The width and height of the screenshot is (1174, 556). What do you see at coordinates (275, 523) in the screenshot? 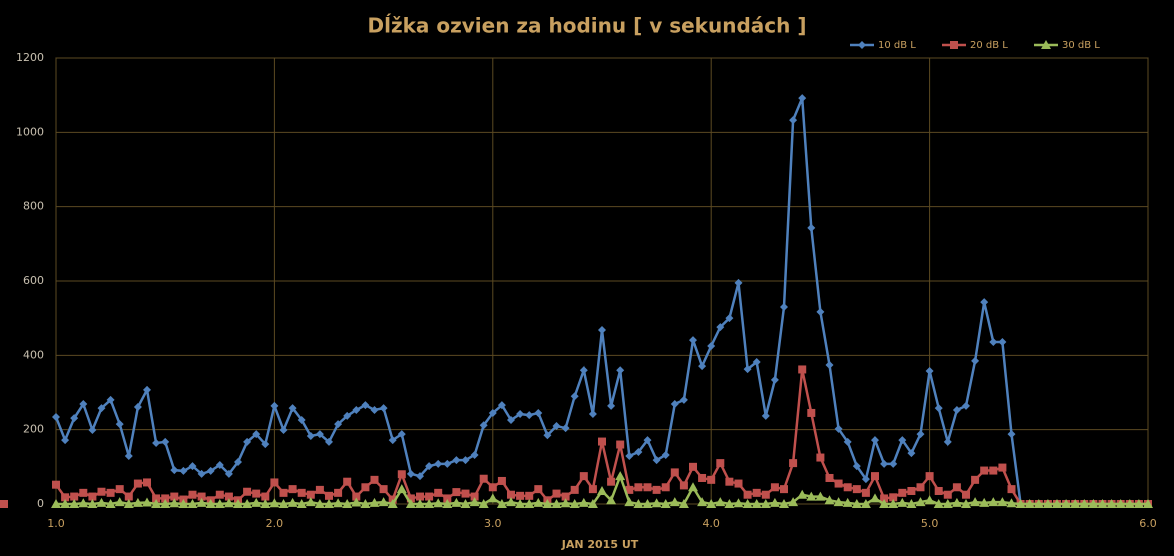
I see `x-tick-label: 2.0` at bounding box center [275, 523].